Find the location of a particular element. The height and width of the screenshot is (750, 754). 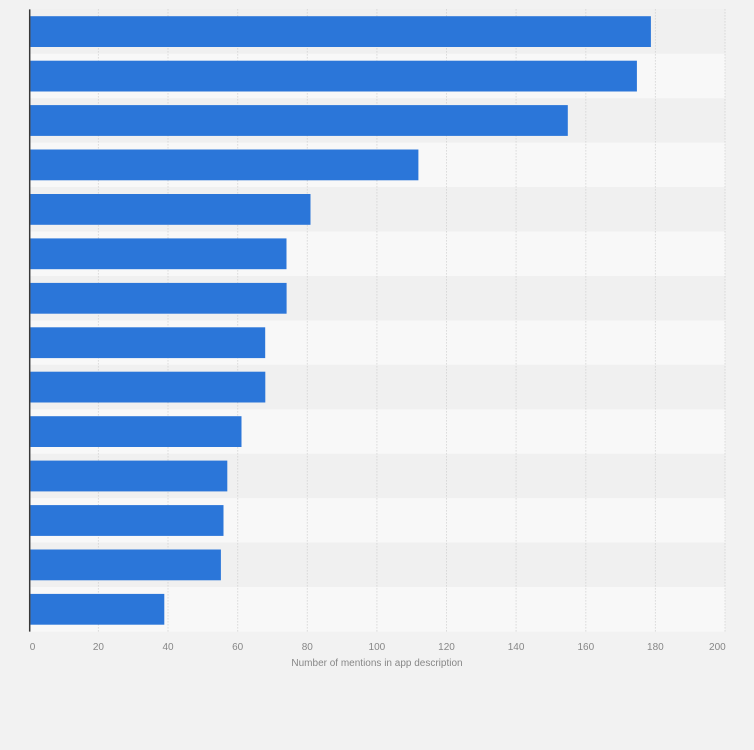

svg-text: 200 is located at coordinates (717, 647).